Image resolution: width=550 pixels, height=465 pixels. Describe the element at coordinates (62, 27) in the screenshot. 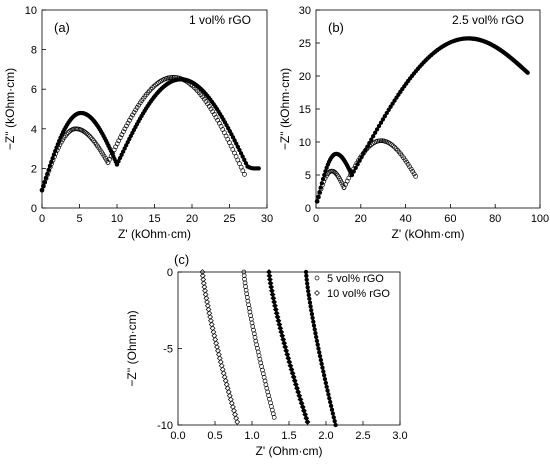

I see `panel-tag: (a)` at that location.